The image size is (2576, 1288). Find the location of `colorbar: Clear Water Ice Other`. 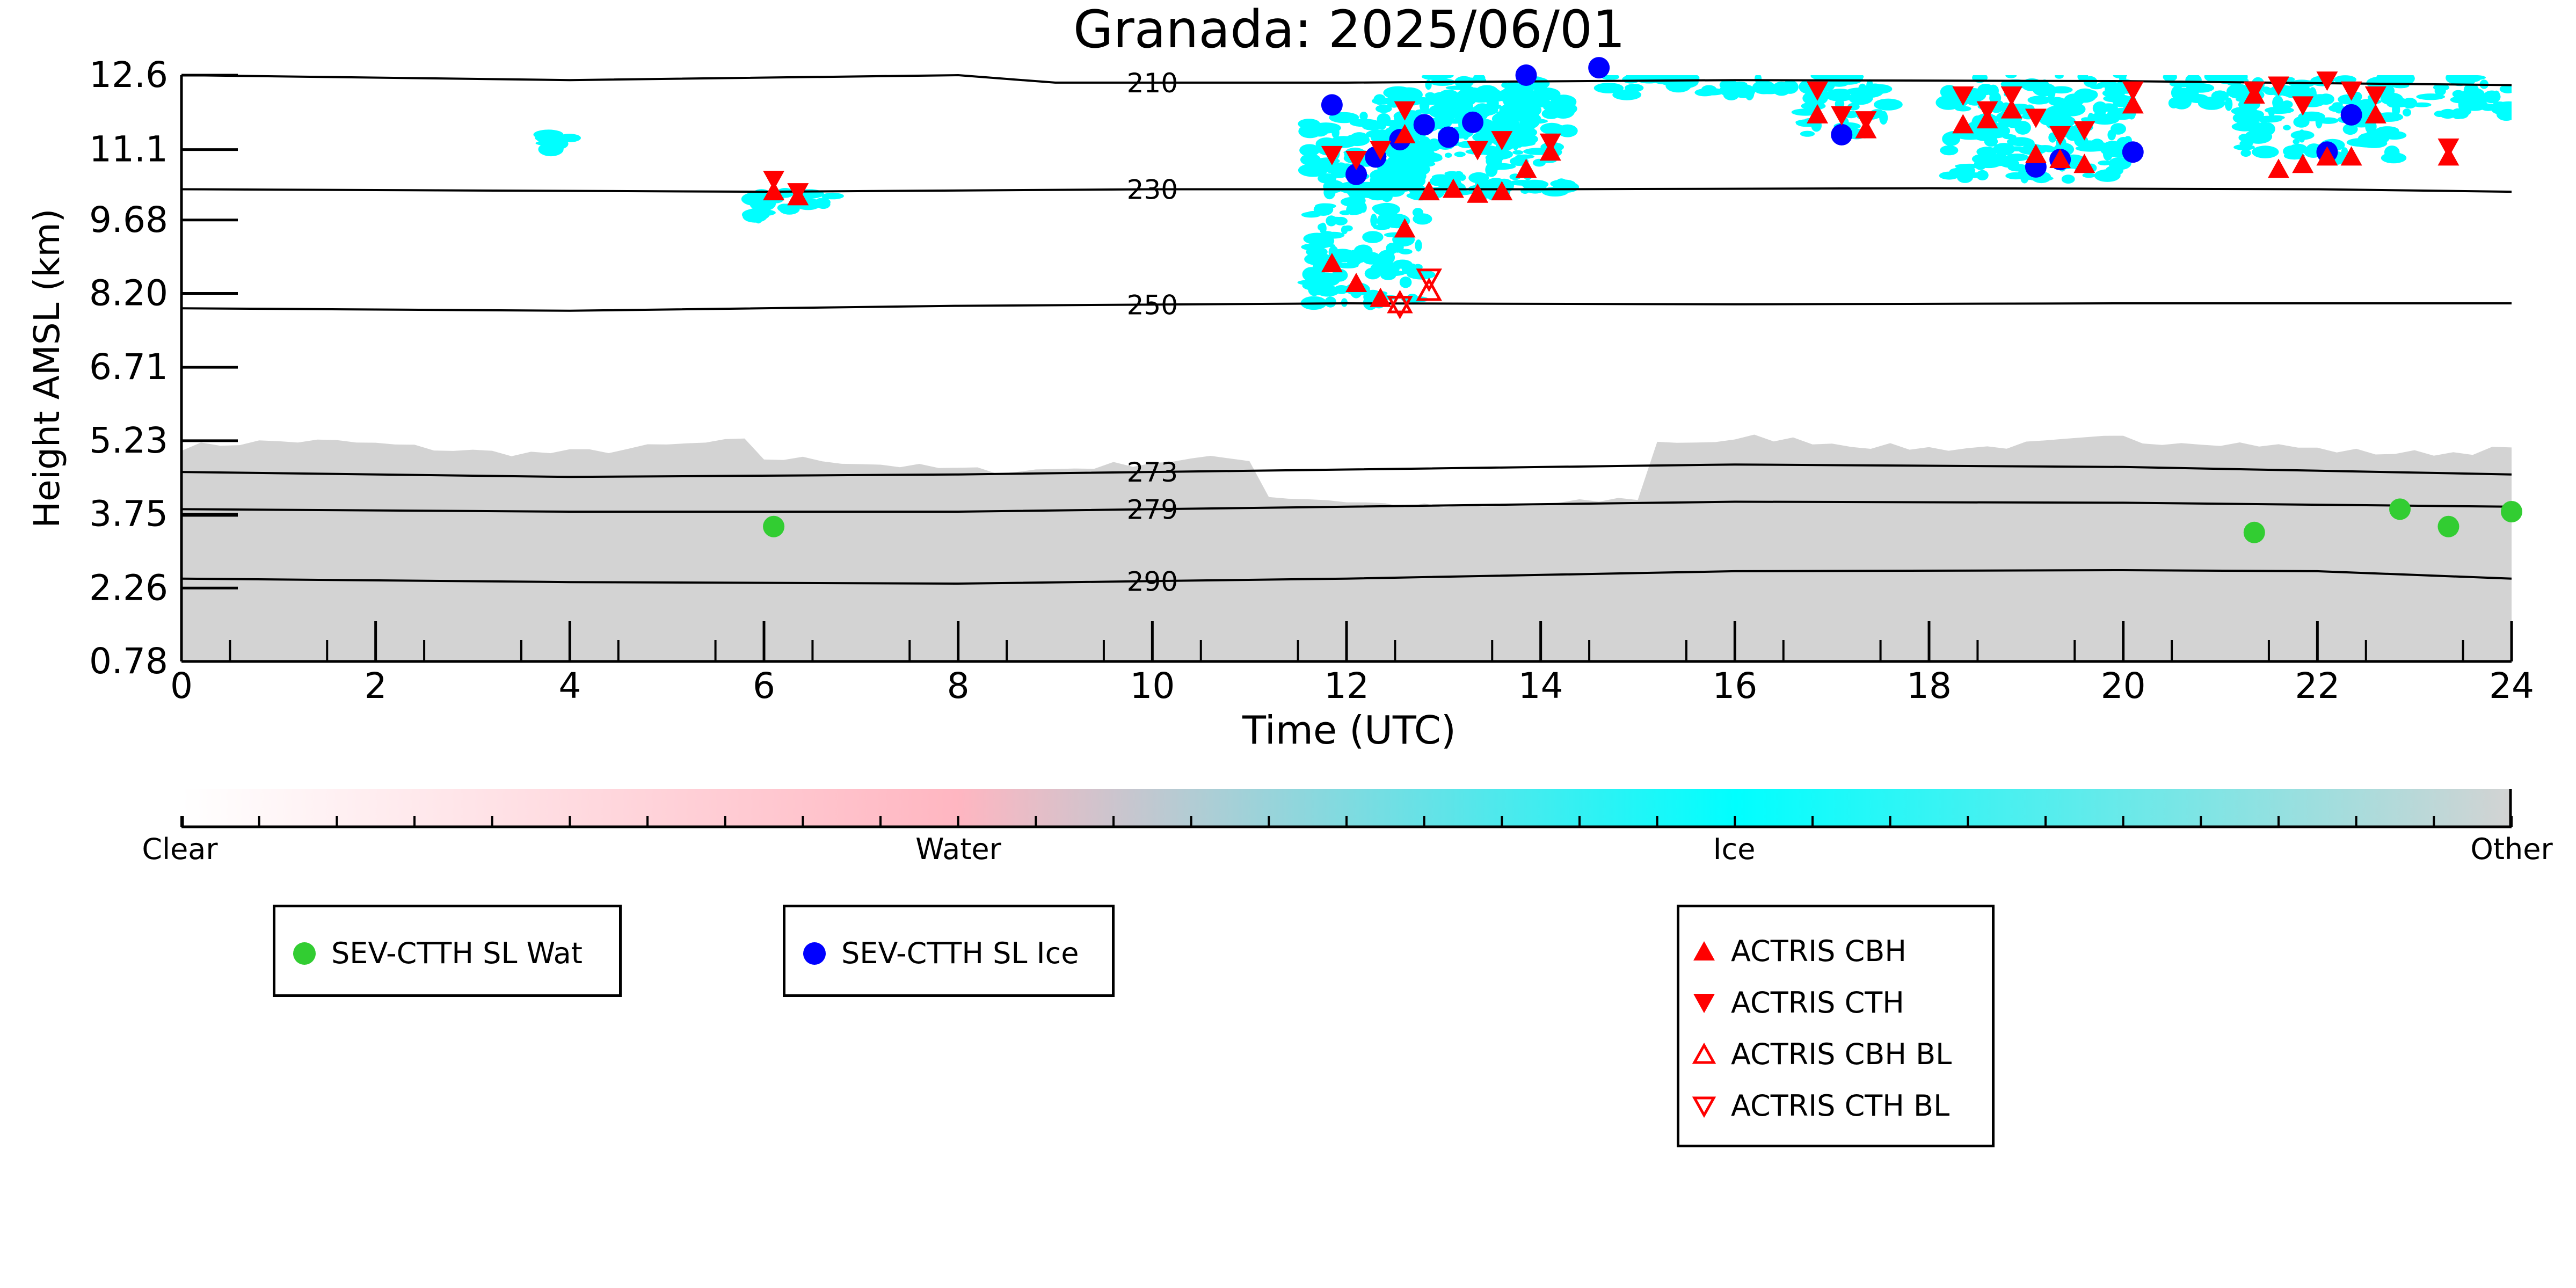

colorbar: Clear Water Ice Other is located at coordinates (1347, 827).